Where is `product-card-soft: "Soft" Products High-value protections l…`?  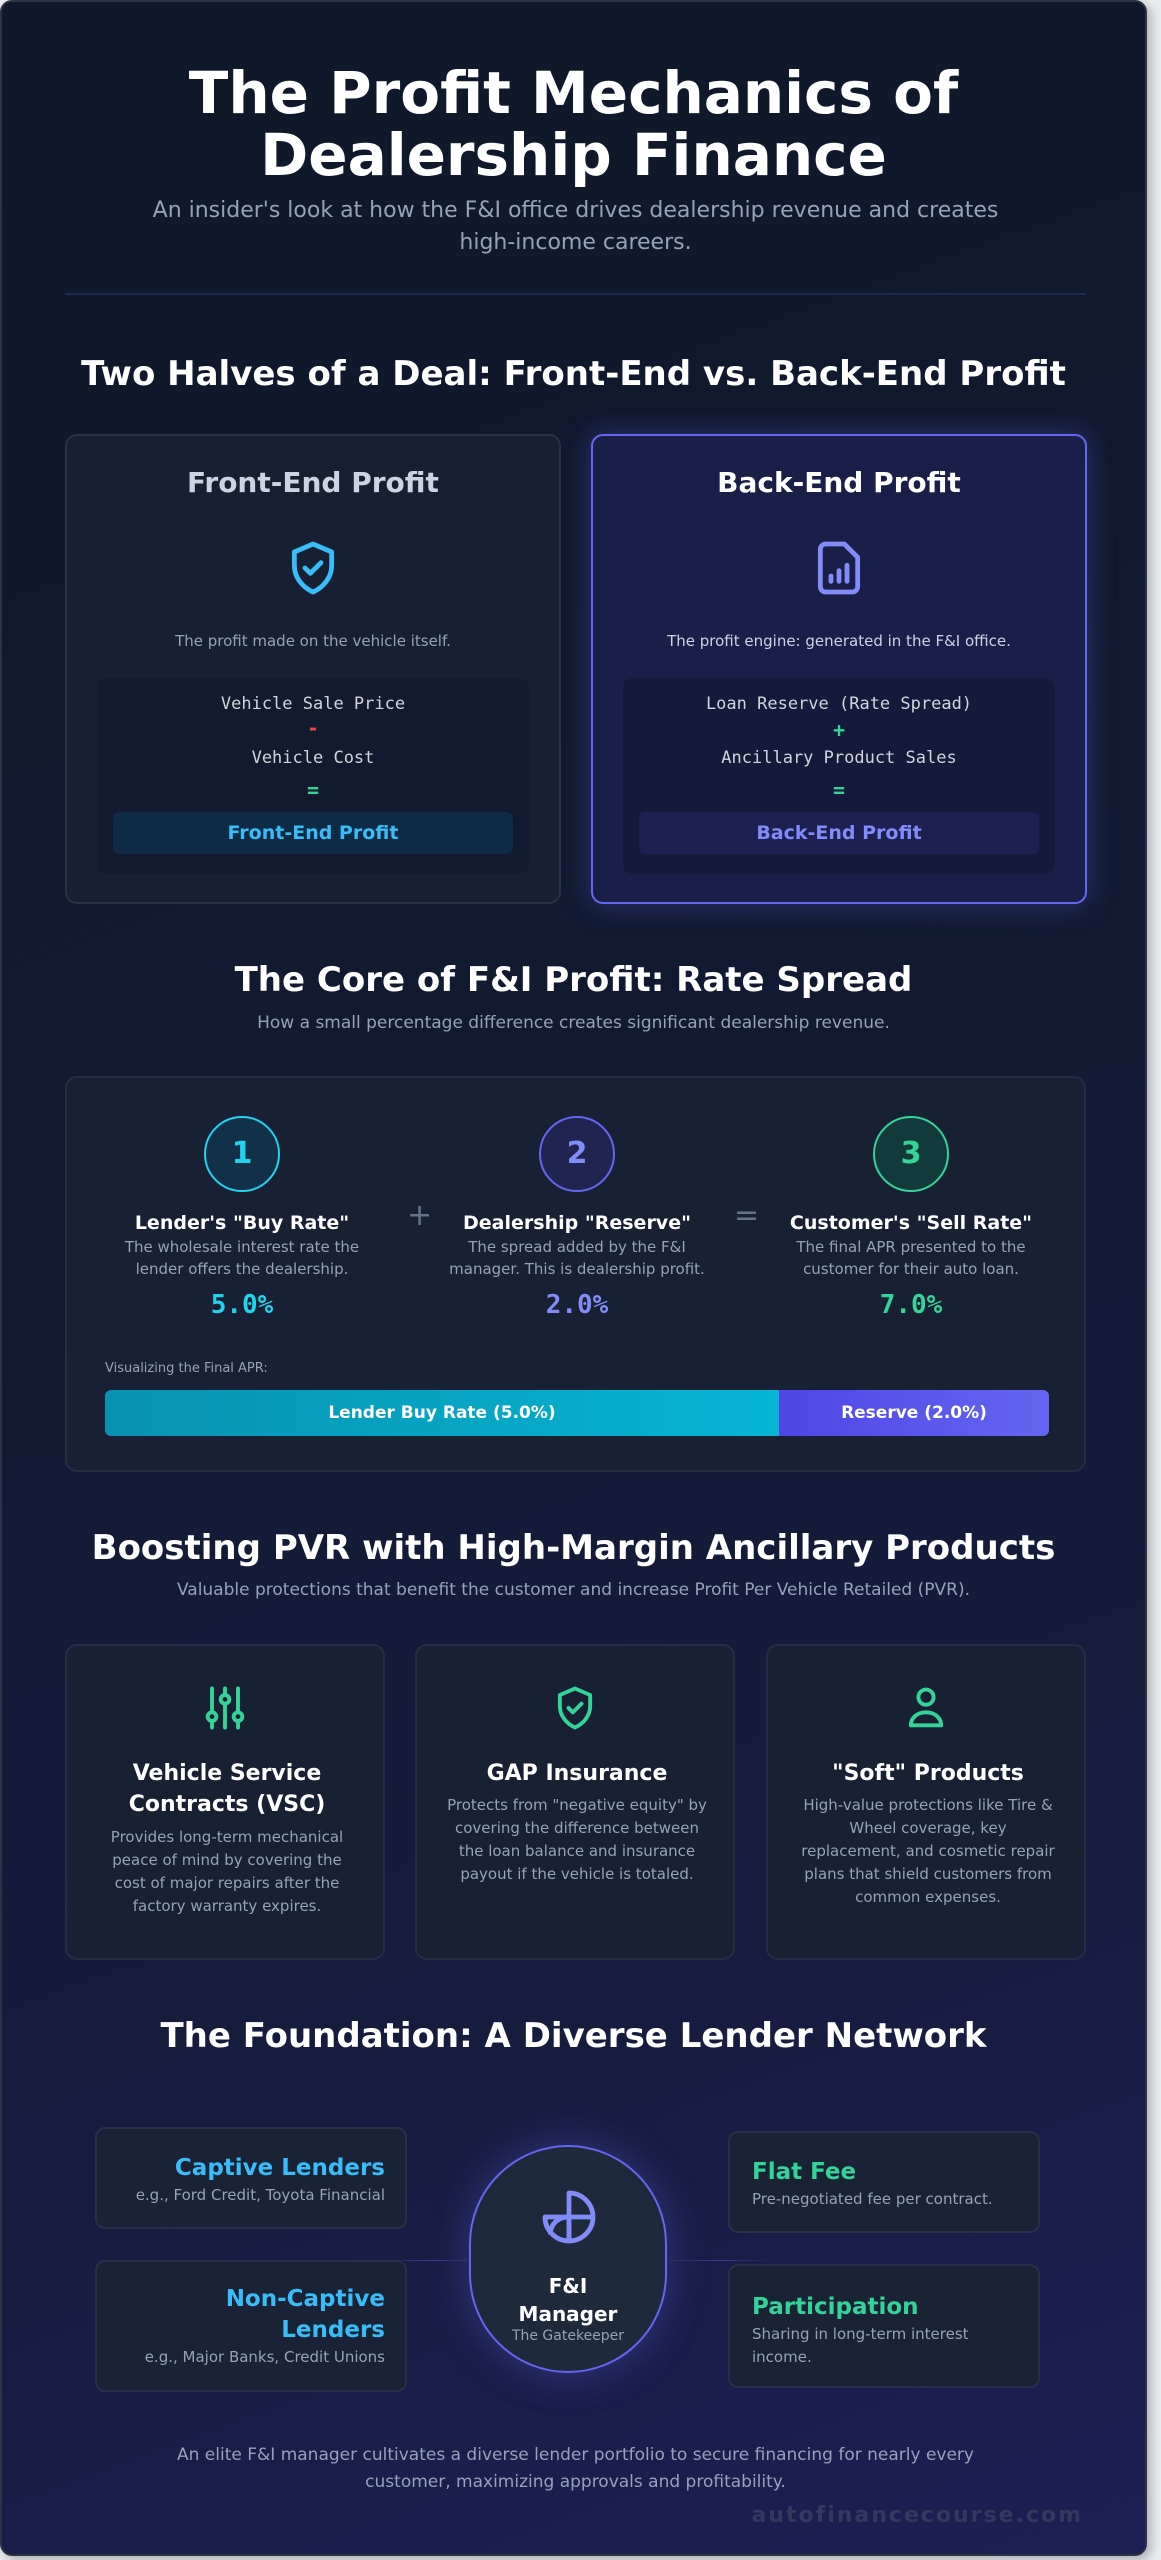
product-card-soft: "Soft" Products High-value protections l… is located at coordinates (926, 1802).